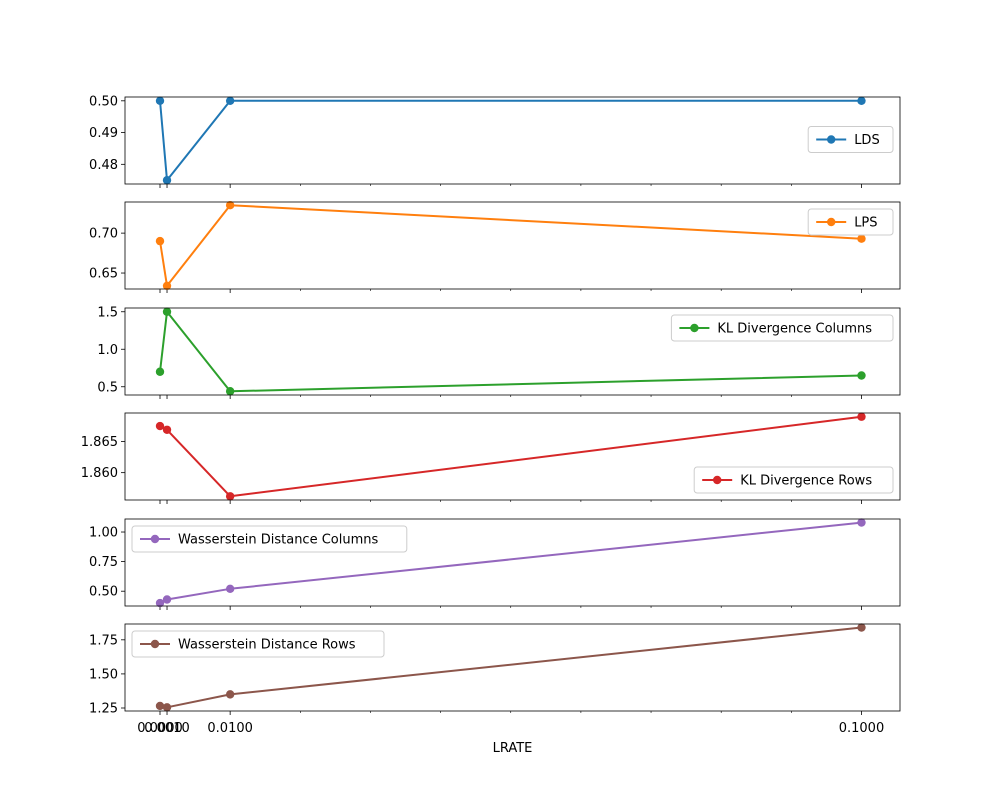 The width and height of the screenshot is (1000, 800). I want to click on series-line-kl-divergence-columns, so click(510, 351).